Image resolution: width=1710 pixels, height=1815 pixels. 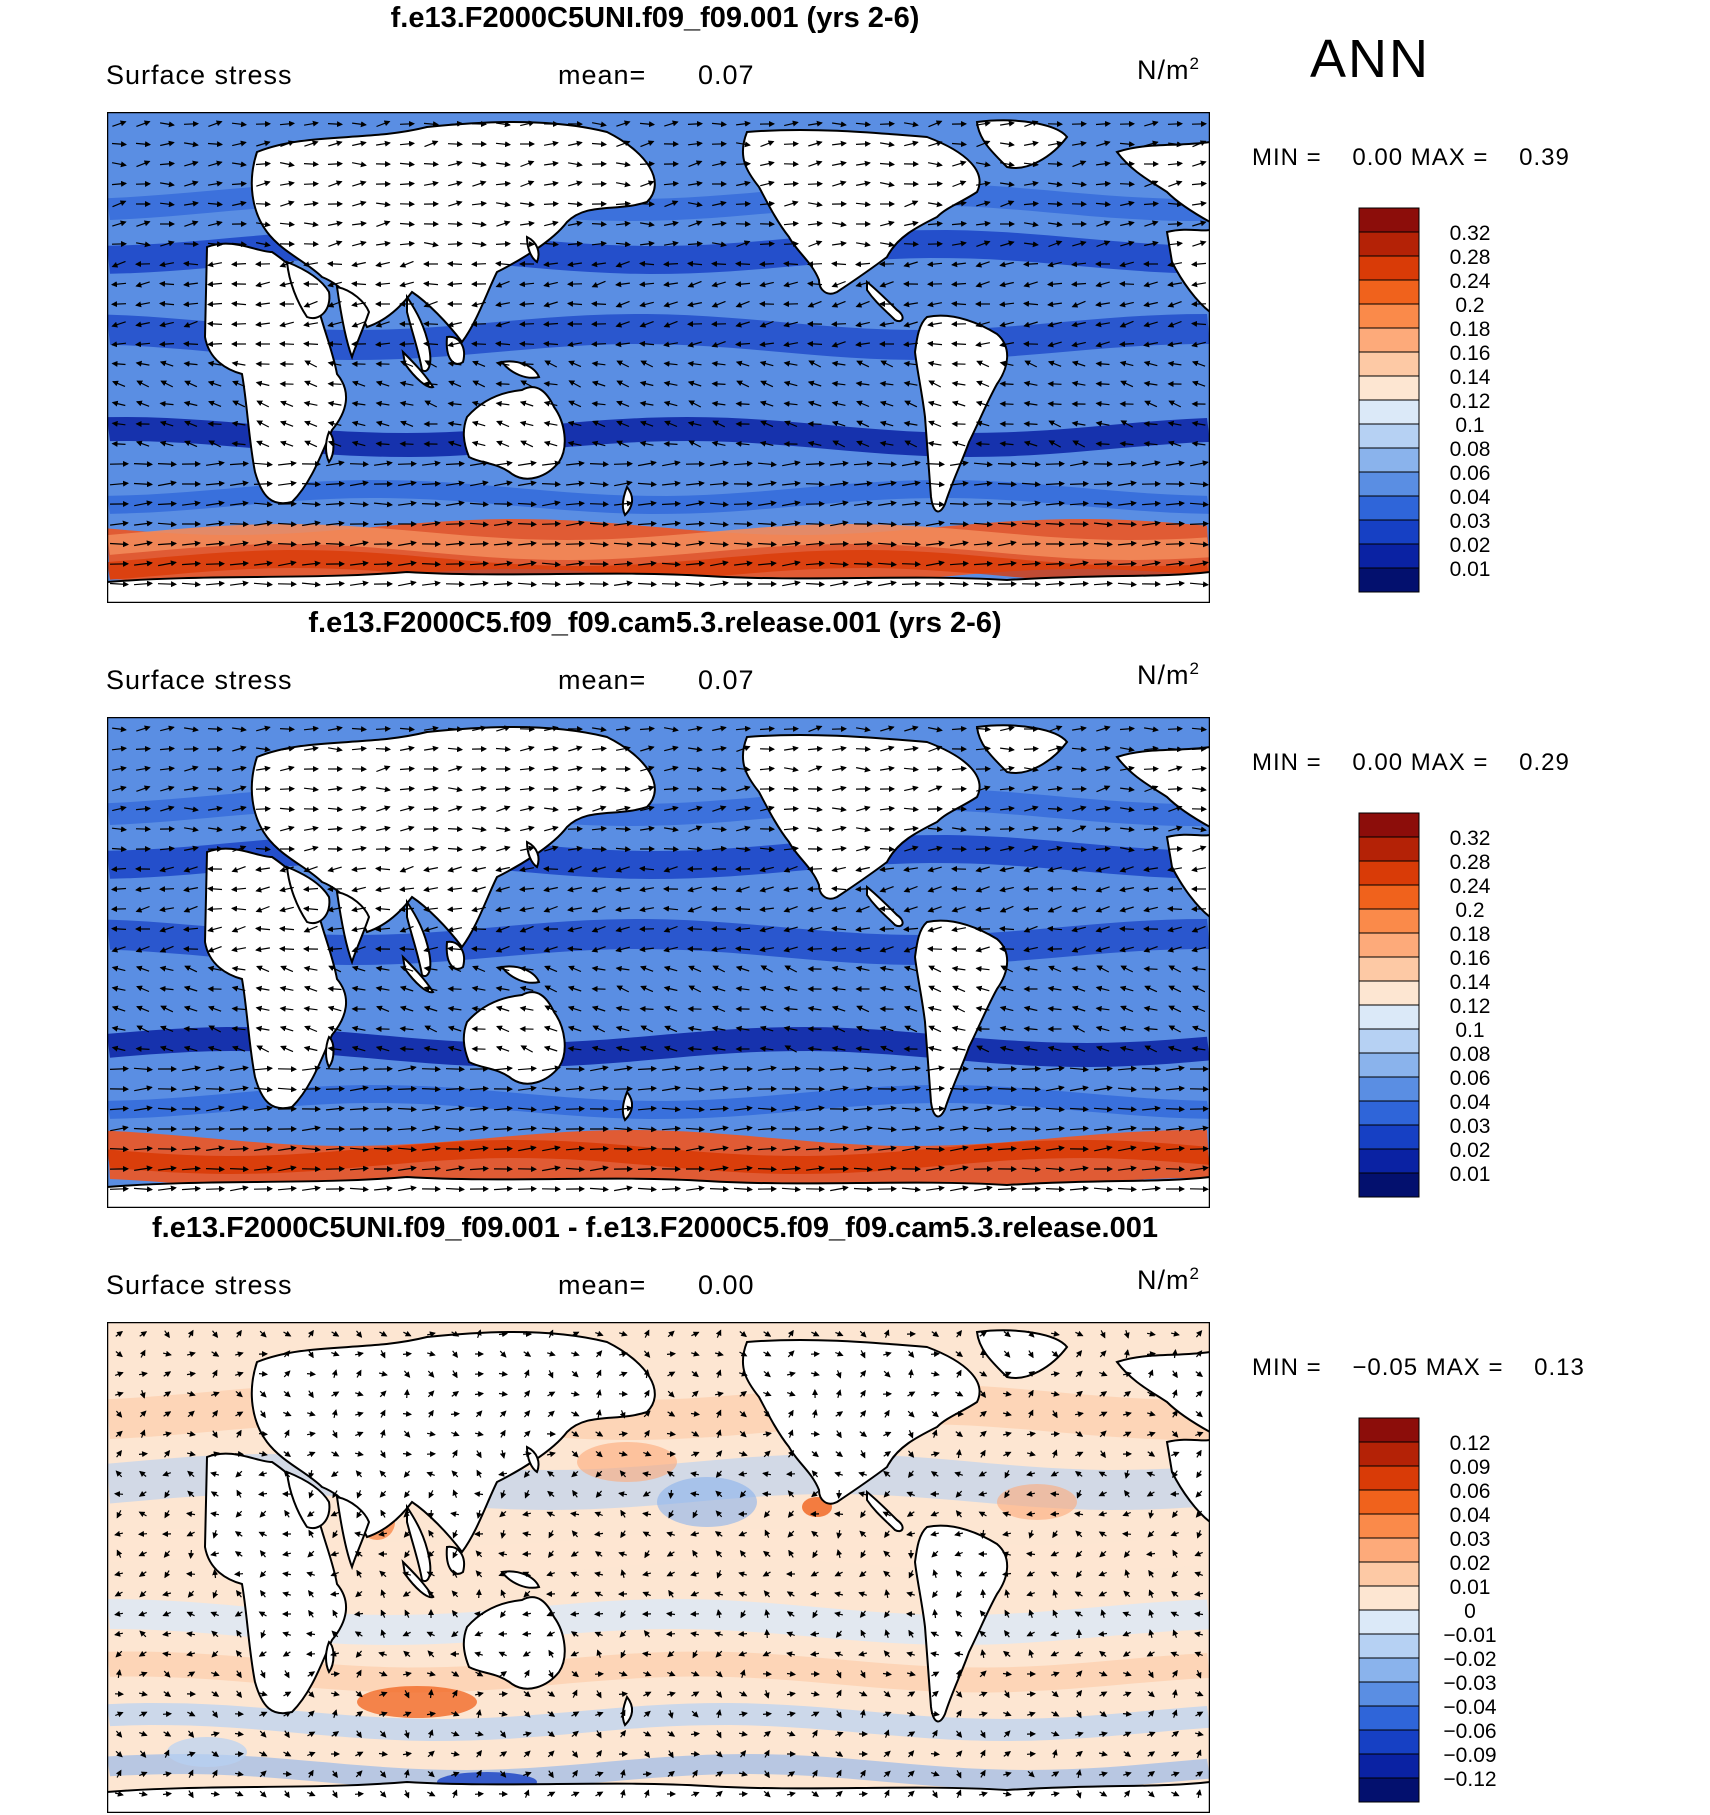 What do you see at coordinates (1470, 1467) in the screenshot?
I see `legend-label: 0.09` at bounding box center [1470, 1467].